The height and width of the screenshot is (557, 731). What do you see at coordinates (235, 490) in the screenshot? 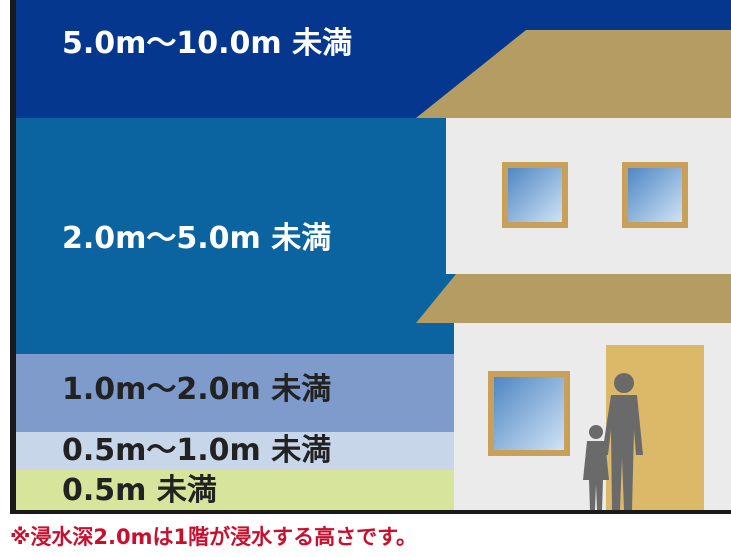
I see `band-under-05m` at bounding box center [235, 490].